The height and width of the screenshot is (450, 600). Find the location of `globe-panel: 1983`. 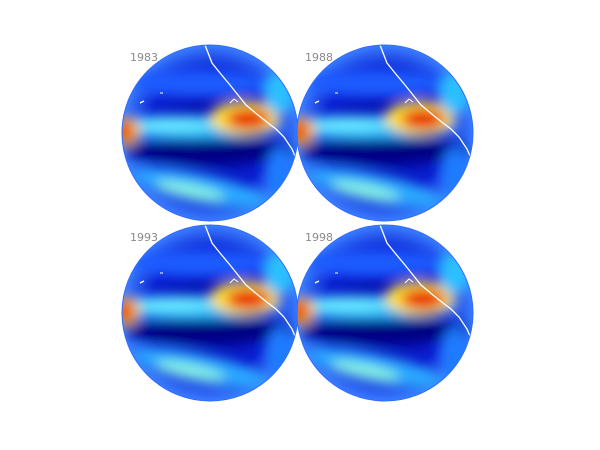

globe-panel: 1983 is located at coordinates (196, 133).